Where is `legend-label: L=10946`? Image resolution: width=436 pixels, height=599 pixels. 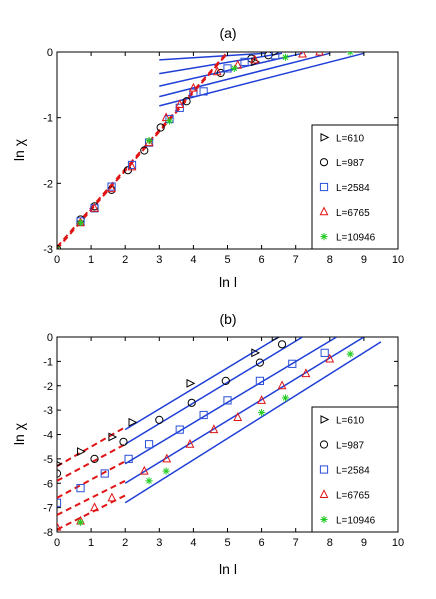
legend-label: L=10946 is located at coordinates (356, 521).